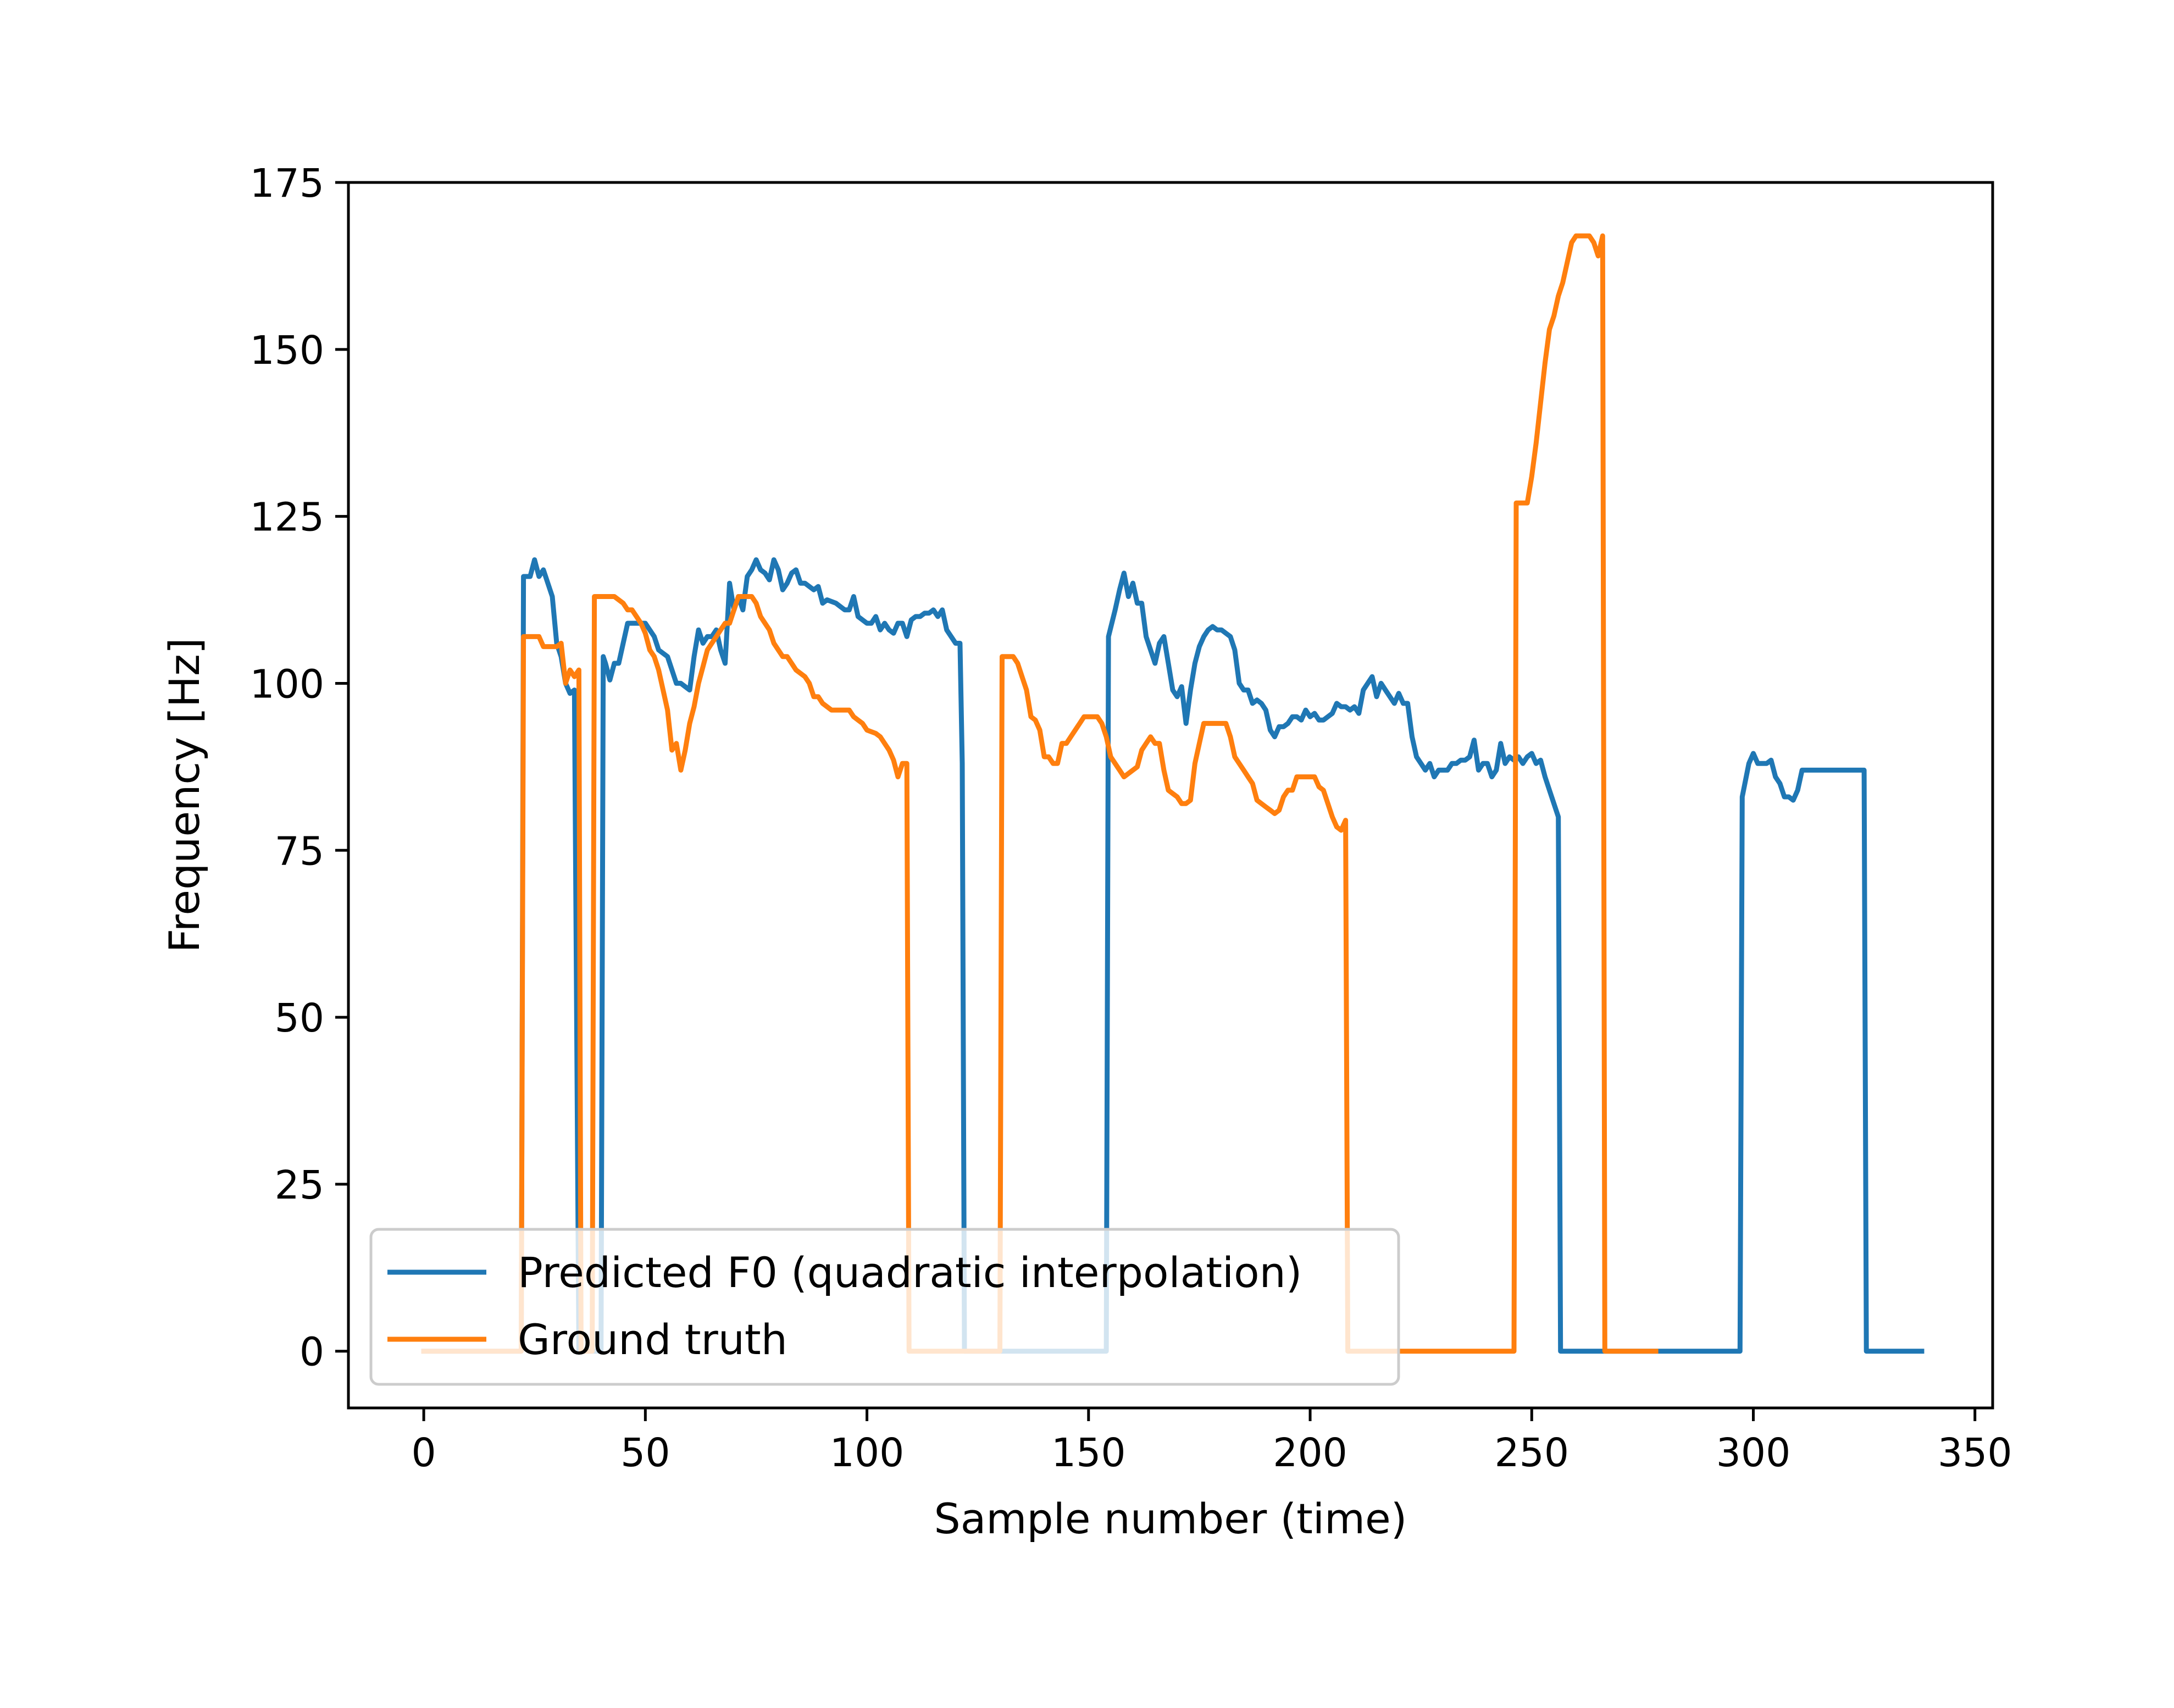 The width and height of the screenshot is (2174, 1708). What do you see at coordinates (1212, 1442) in the screenshot?
I see `x-axis: 0 50 100 150 200 250 300 350` at bounding box center [1212, 1442].